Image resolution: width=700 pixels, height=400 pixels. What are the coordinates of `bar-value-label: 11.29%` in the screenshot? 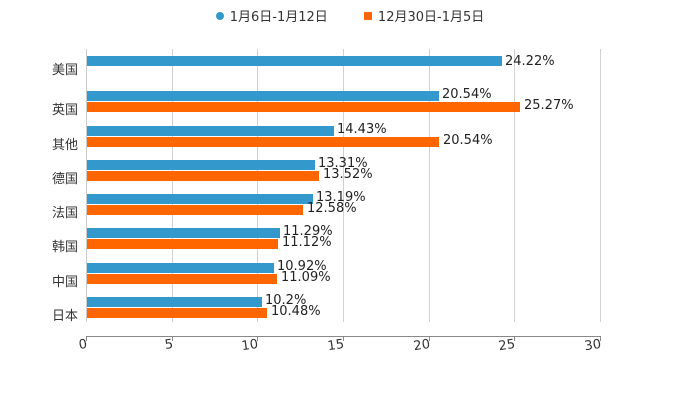 It's located at (308, 231).